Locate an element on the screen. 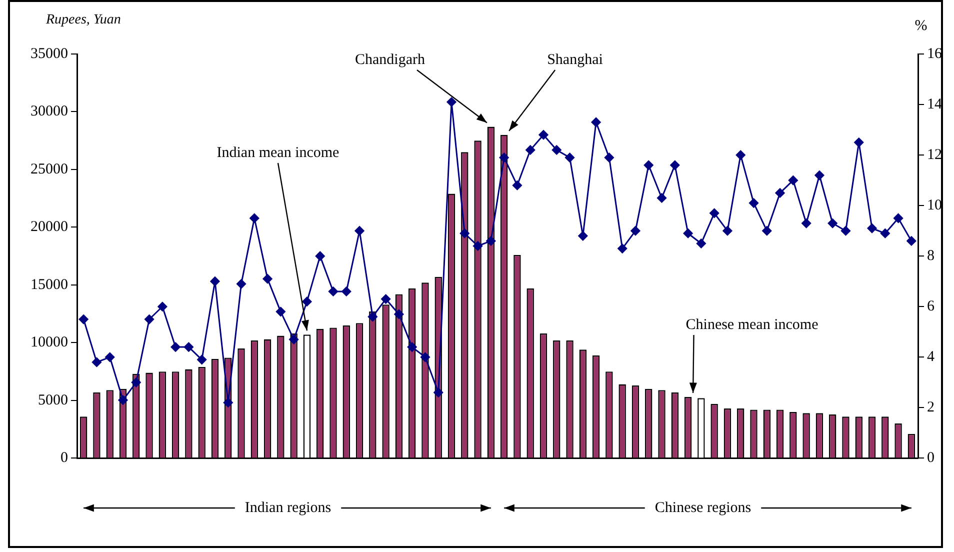  y2-tick-label: 0 is located at coordinates (930, 458).